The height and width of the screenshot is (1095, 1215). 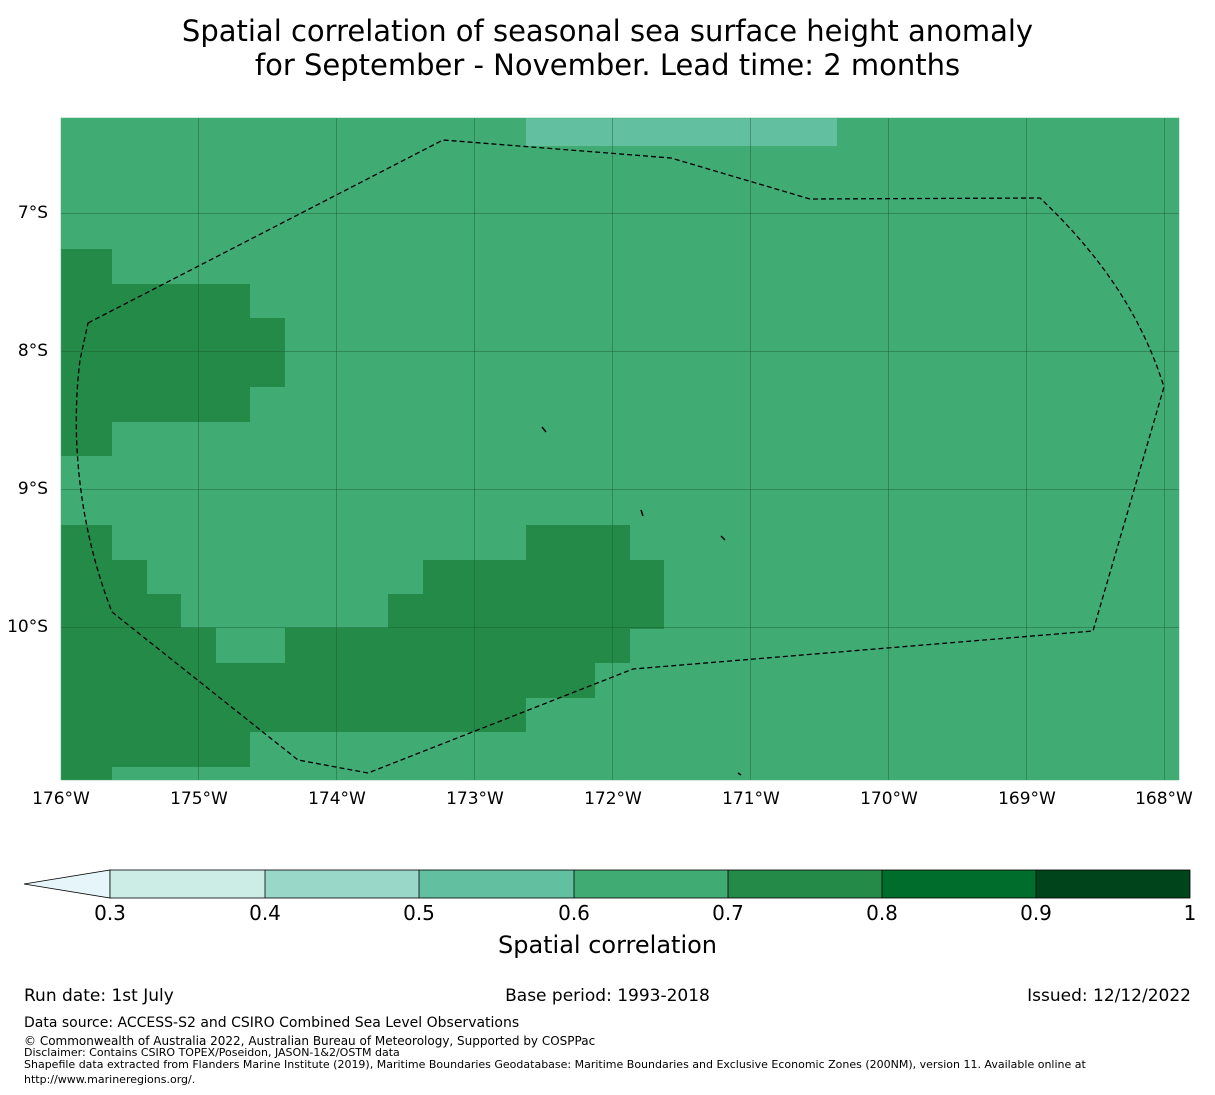 I want to click on lon-label-170W: 170°W, so click(x=889, y=799).